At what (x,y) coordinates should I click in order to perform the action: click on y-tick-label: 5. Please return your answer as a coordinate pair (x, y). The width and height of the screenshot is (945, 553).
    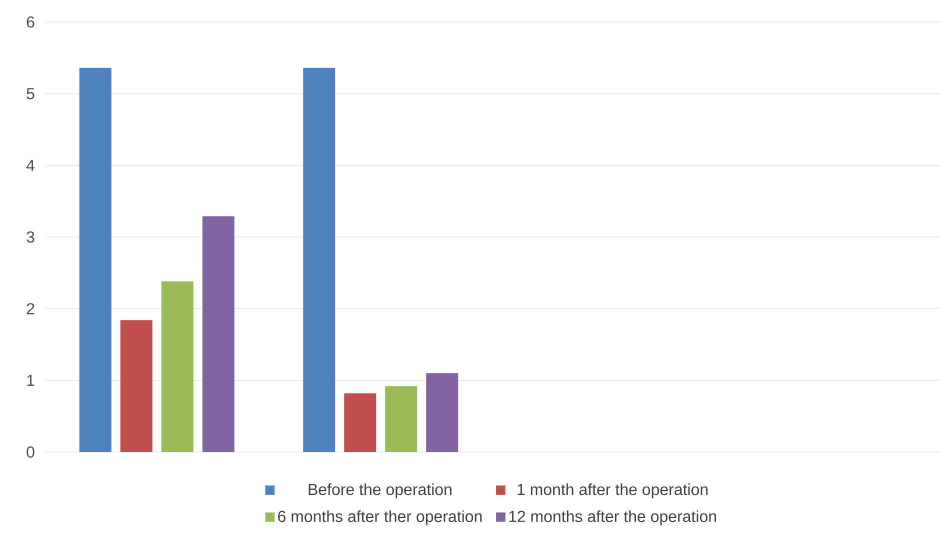
    Looking at the image, I should click on (30, 94).